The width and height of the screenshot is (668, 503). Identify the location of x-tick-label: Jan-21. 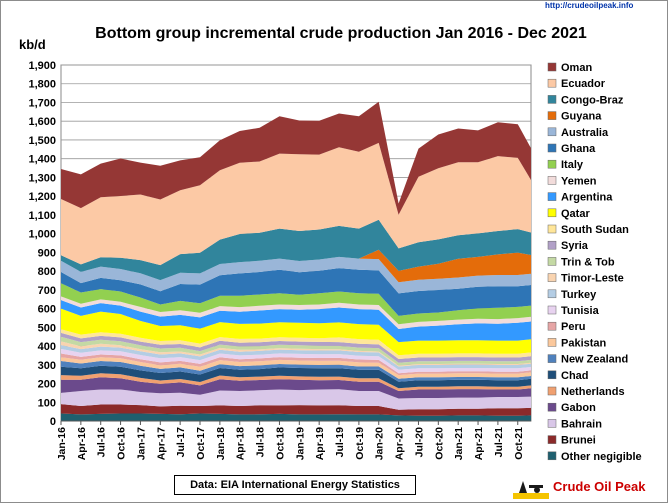
(459, 443).